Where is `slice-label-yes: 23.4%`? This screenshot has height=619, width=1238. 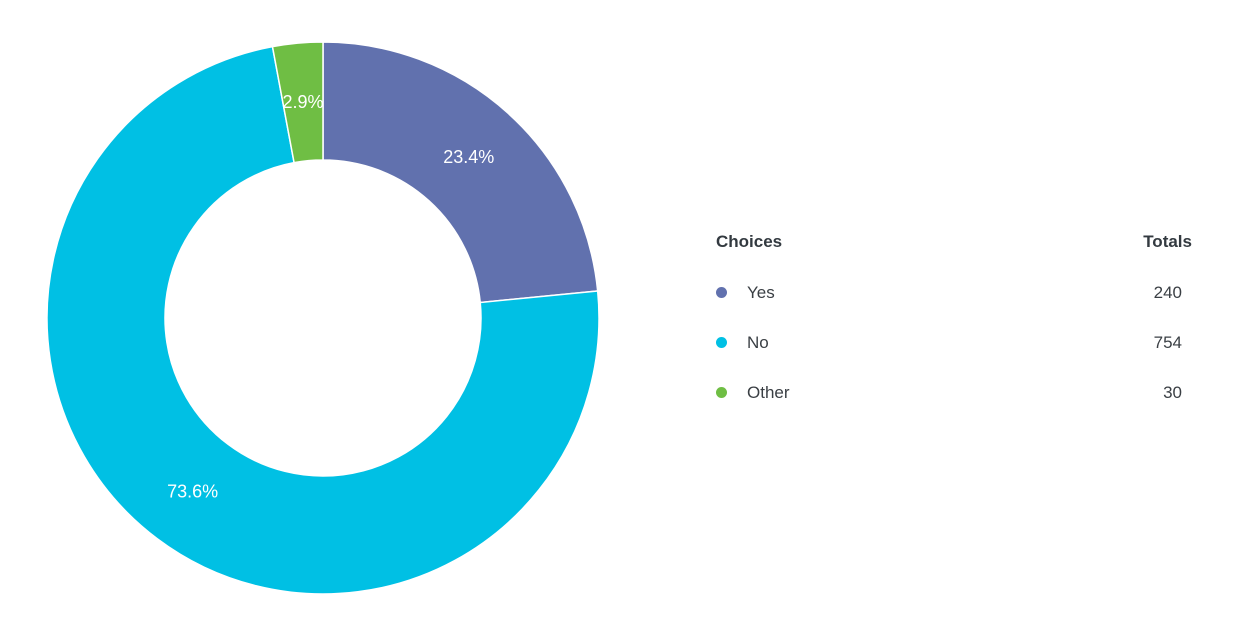
slice-label-yes: 23.4% is located at coordinates (468, 157).